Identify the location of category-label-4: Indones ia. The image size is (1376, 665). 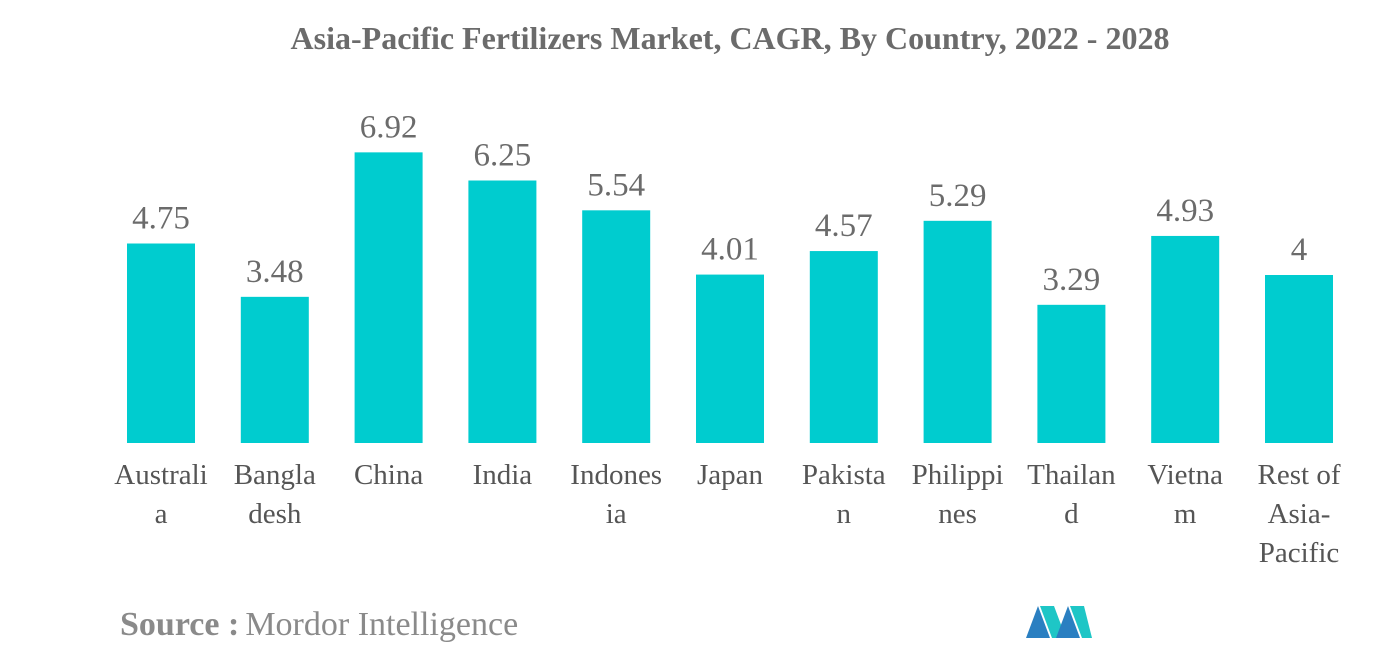
(616, 494).